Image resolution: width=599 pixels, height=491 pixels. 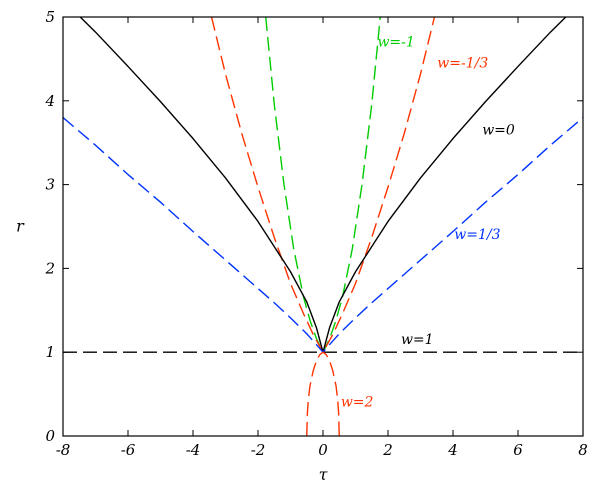 I want to click on x-axis-label: τ, so click(x=324, y=474).